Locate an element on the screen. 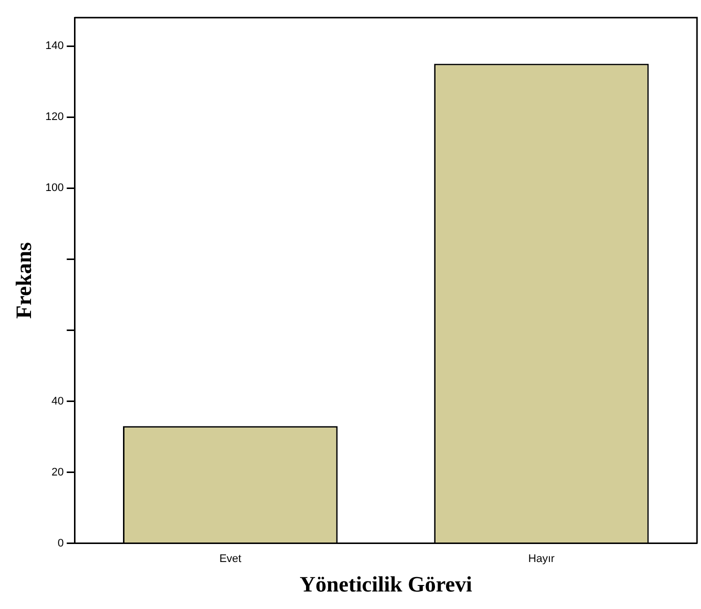  x-tick-label: Hayır is located at coordinates (541, 559).